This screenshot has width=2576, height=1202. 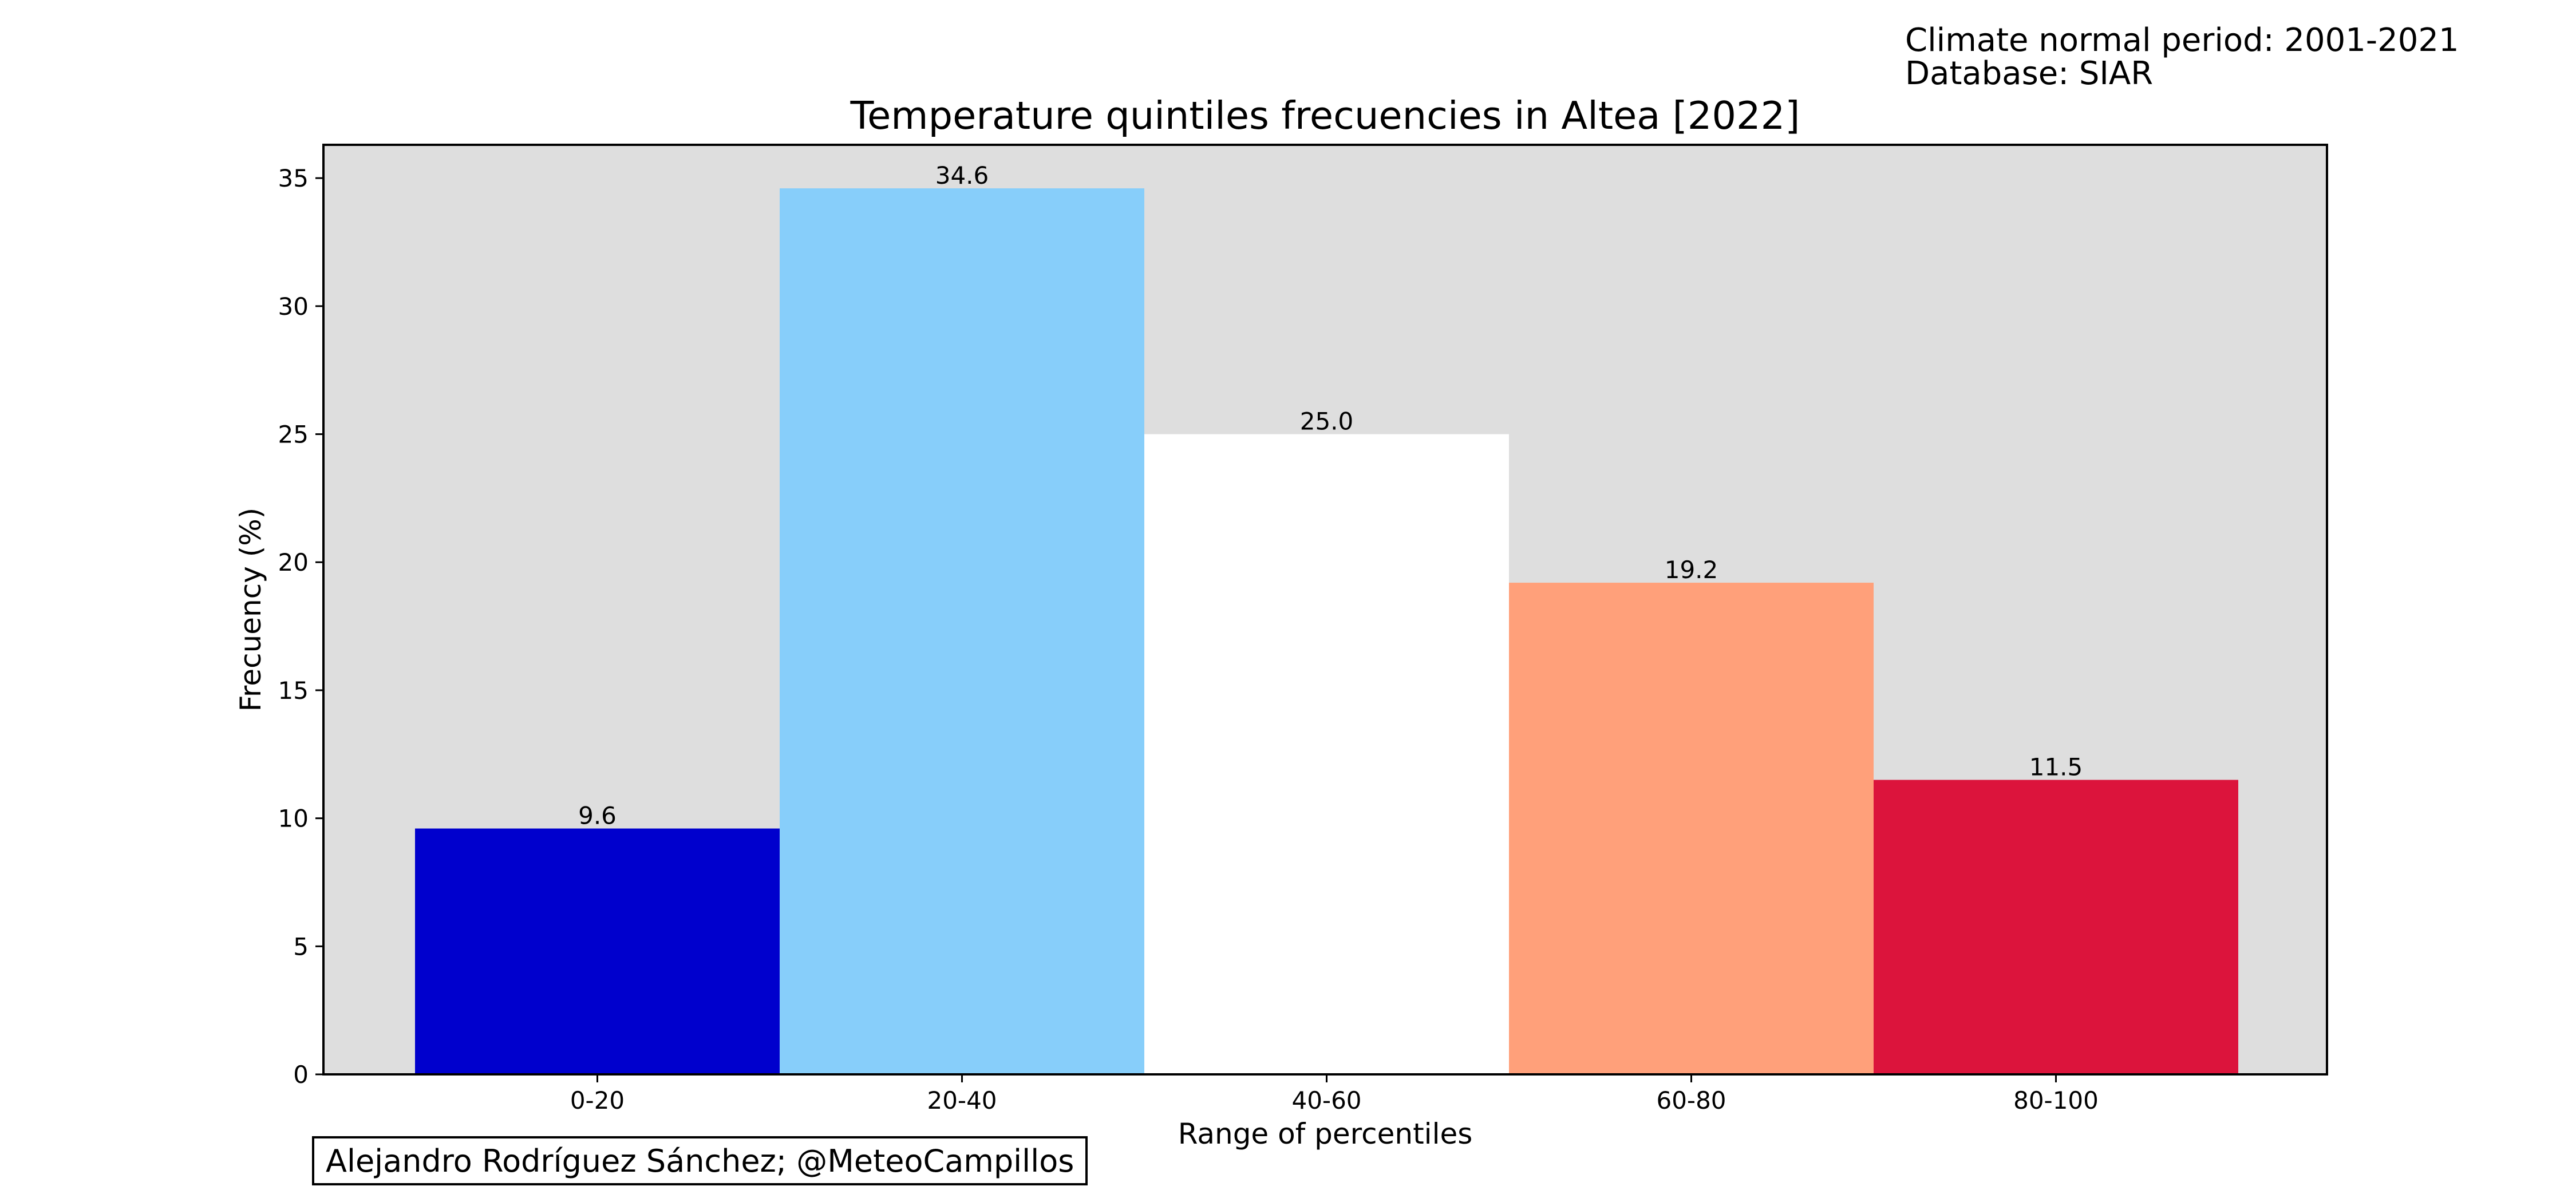 What do you see at coordinates (293, 562) in the screenshot?
I see `y-tick-label-20: 20` at bounding box center [293, 562].